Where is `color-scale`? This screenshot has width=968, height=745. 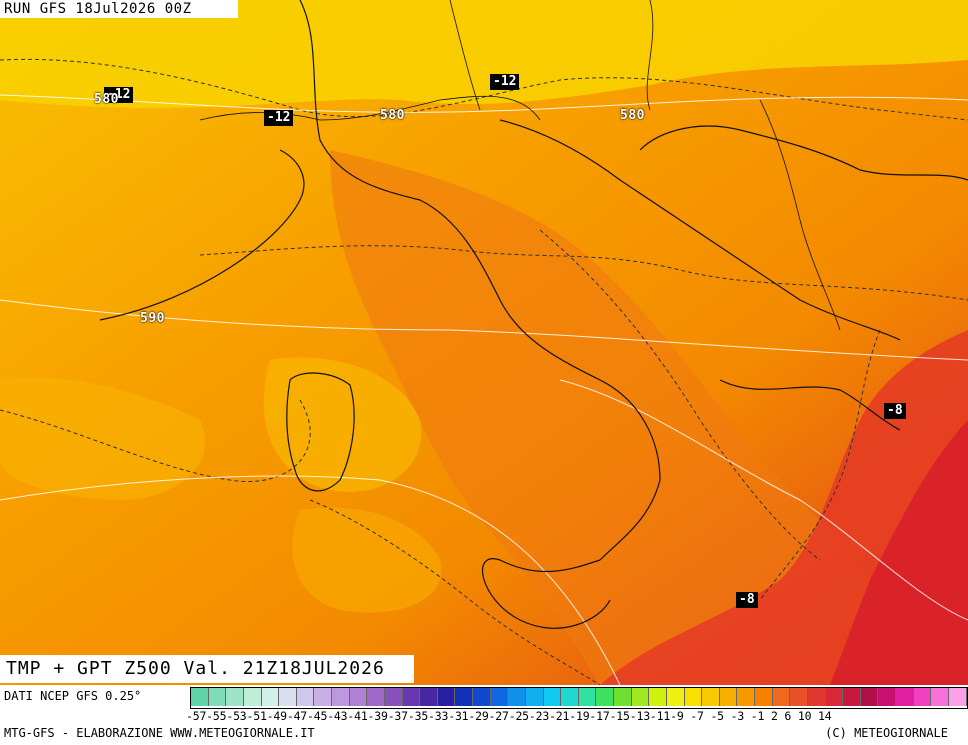
color-scale is located at coordinates (579, 698).